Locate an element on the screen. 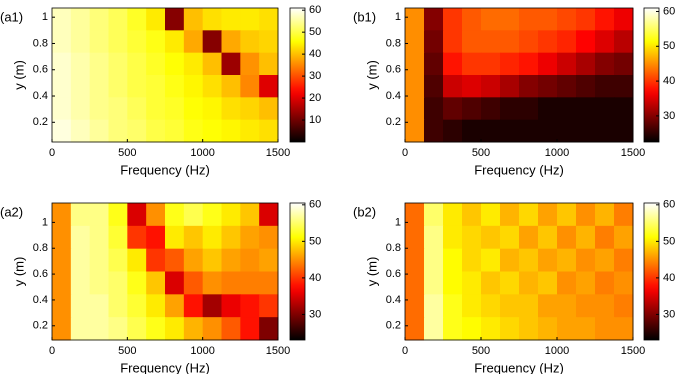 The height and width of the screenshot is (374, 681). colorbar-tick-label: 30 is located at coordinates (669, 314).